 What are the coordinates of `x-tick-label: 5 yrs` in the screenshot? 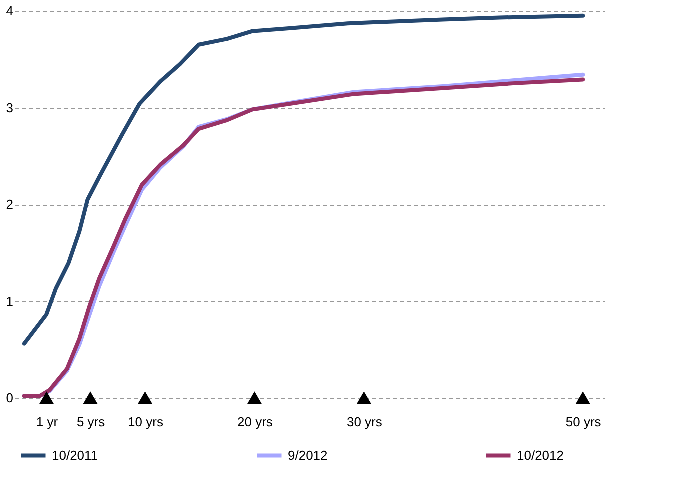 It's located at (91, 422).